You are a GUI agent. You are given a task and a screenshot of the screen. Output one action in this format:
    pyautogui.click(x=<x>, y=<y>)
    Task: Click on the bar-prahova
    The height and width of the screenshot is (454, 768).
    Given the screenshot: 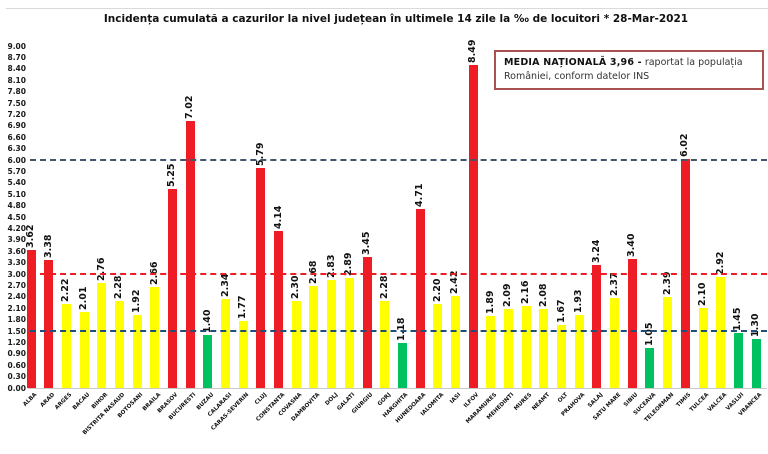 What is the action you would take?
    pyautogui.click(x=579, y=351)
    